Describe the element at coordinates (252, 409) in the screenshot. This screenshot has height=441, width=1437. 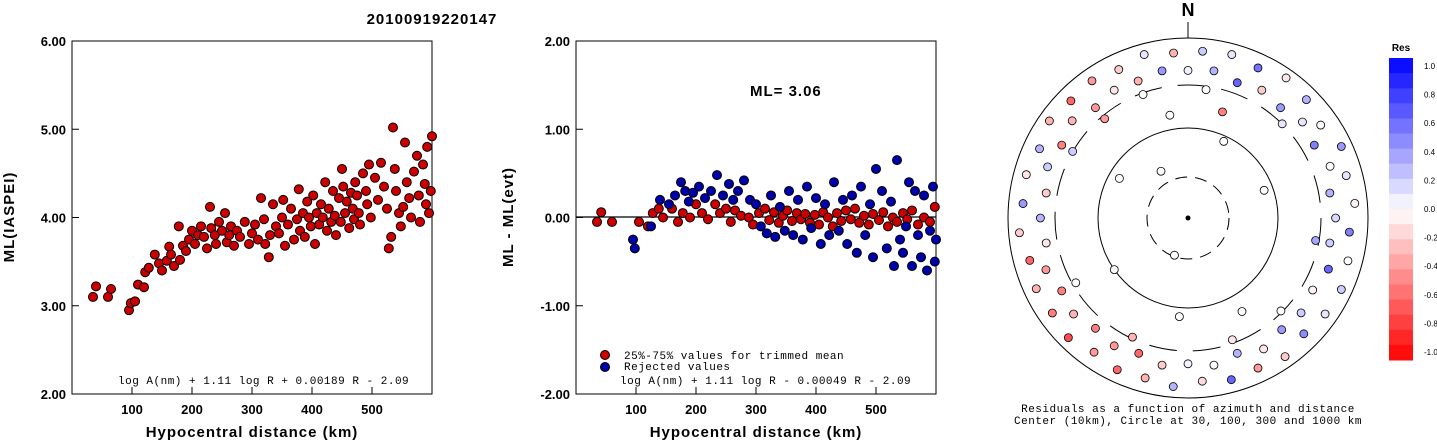
I see `x-tick-label: 300` at that location.